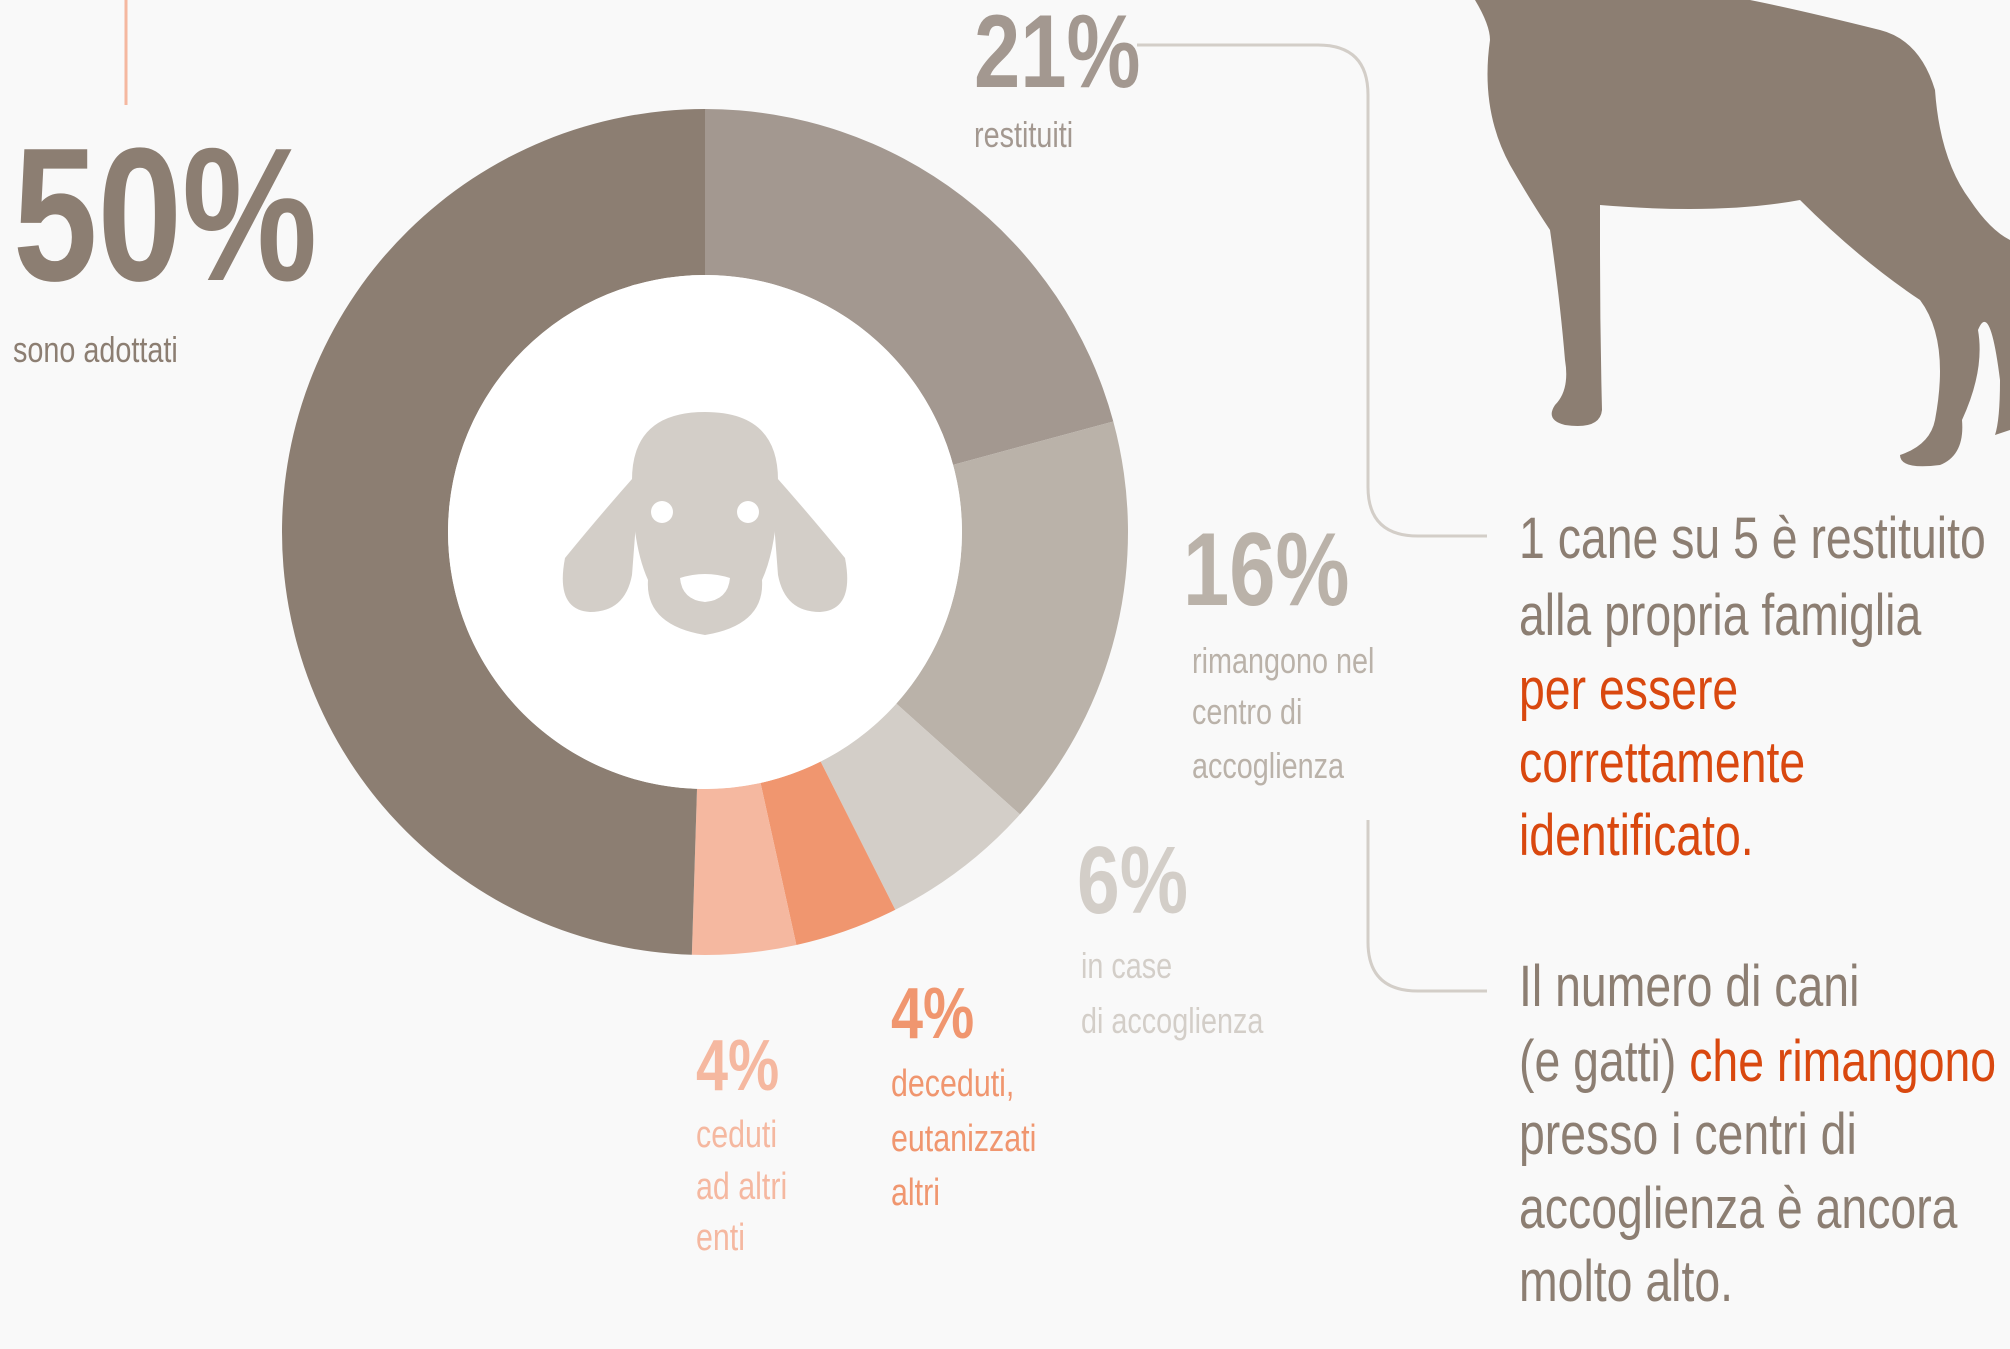  I want to click on annotation-text: 1 cane su 5 è restituito, so click(1752, 538).